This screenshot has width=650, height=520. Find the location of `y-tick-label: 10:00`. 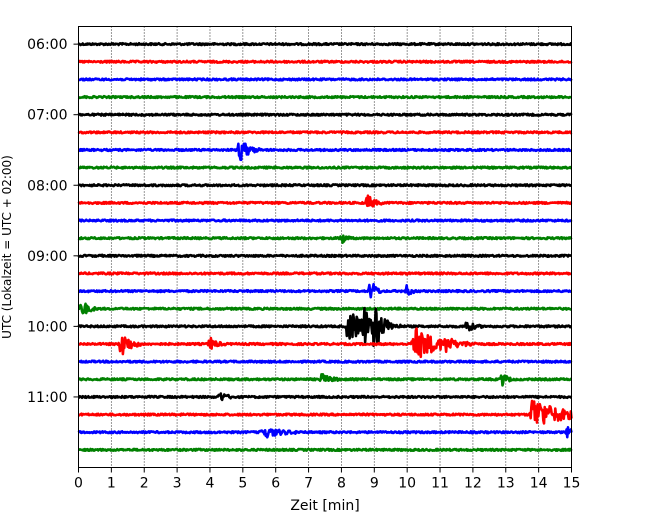

y-tick-label: 10:00 is located at coordinates (47, 327).